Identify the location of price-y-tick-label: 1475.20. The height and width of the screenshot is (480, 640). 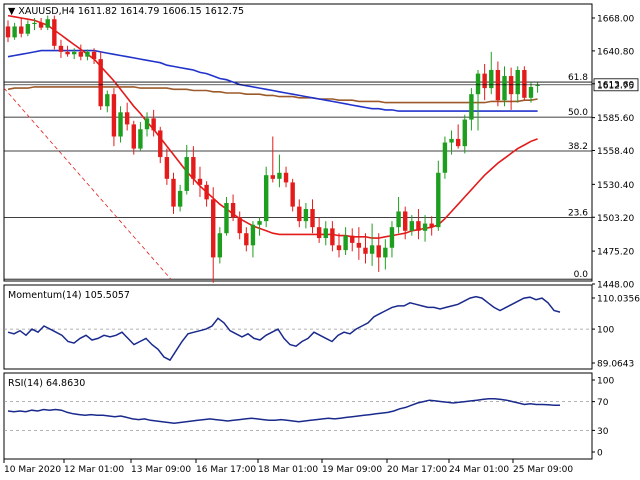
(615, 253).